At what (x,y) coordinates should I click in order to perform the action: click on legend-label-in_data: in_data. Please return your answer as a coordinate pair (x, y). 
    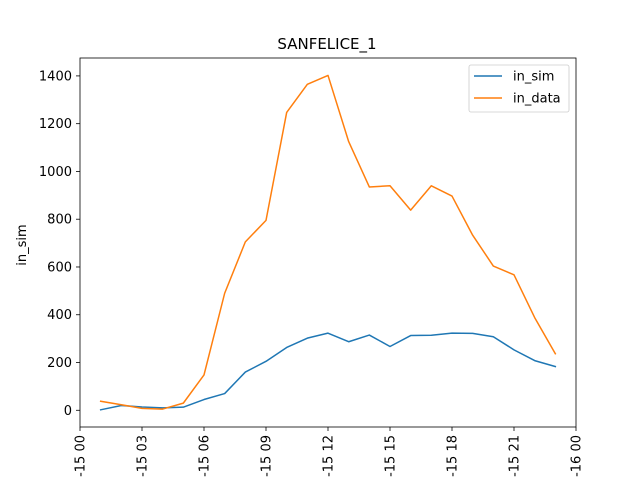
    Looking at the image, I should click on (537, 99).